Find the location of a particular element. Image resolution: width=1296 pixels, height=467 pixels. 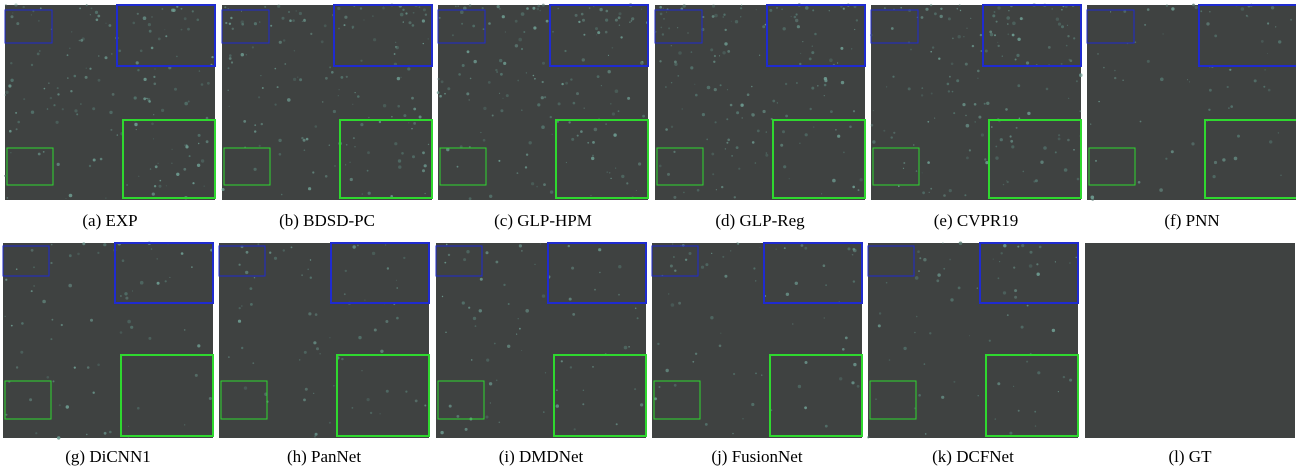

panel-caption: (e) CVPR19 is located at coordinates (976, 220).